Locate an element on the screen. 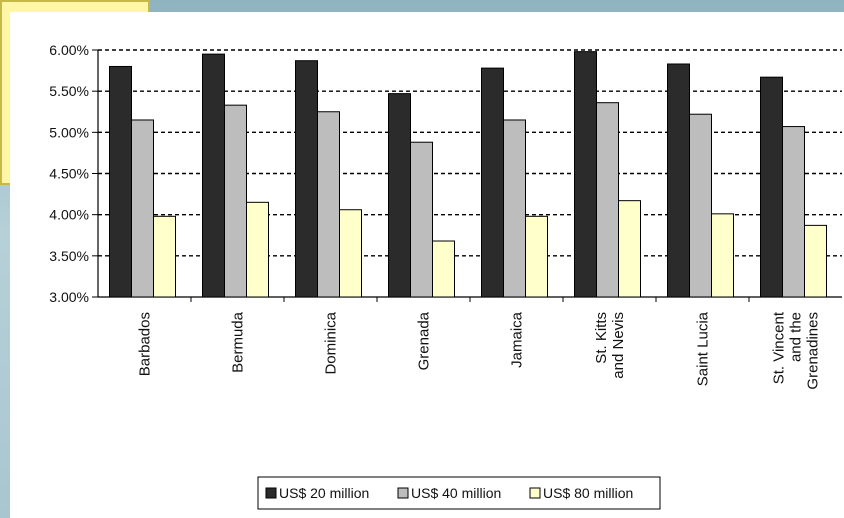 The image size is (844, 518). x-category-label: Bermuda is located at coordinates (238, 342).